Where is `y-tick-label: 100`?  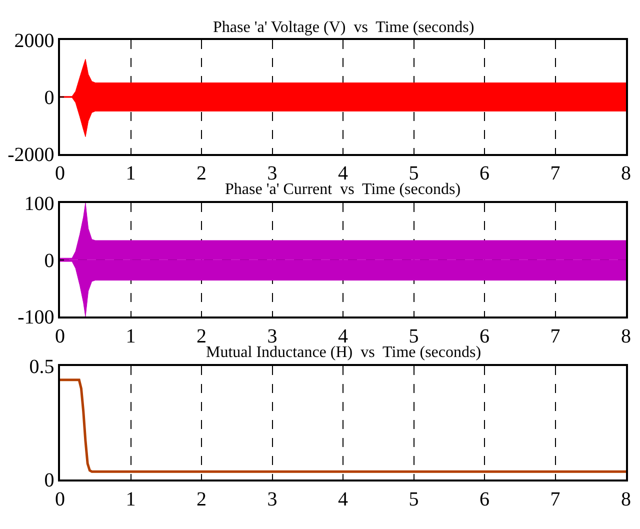 y-tick-label: 100 is located at coordinates (39, 203).